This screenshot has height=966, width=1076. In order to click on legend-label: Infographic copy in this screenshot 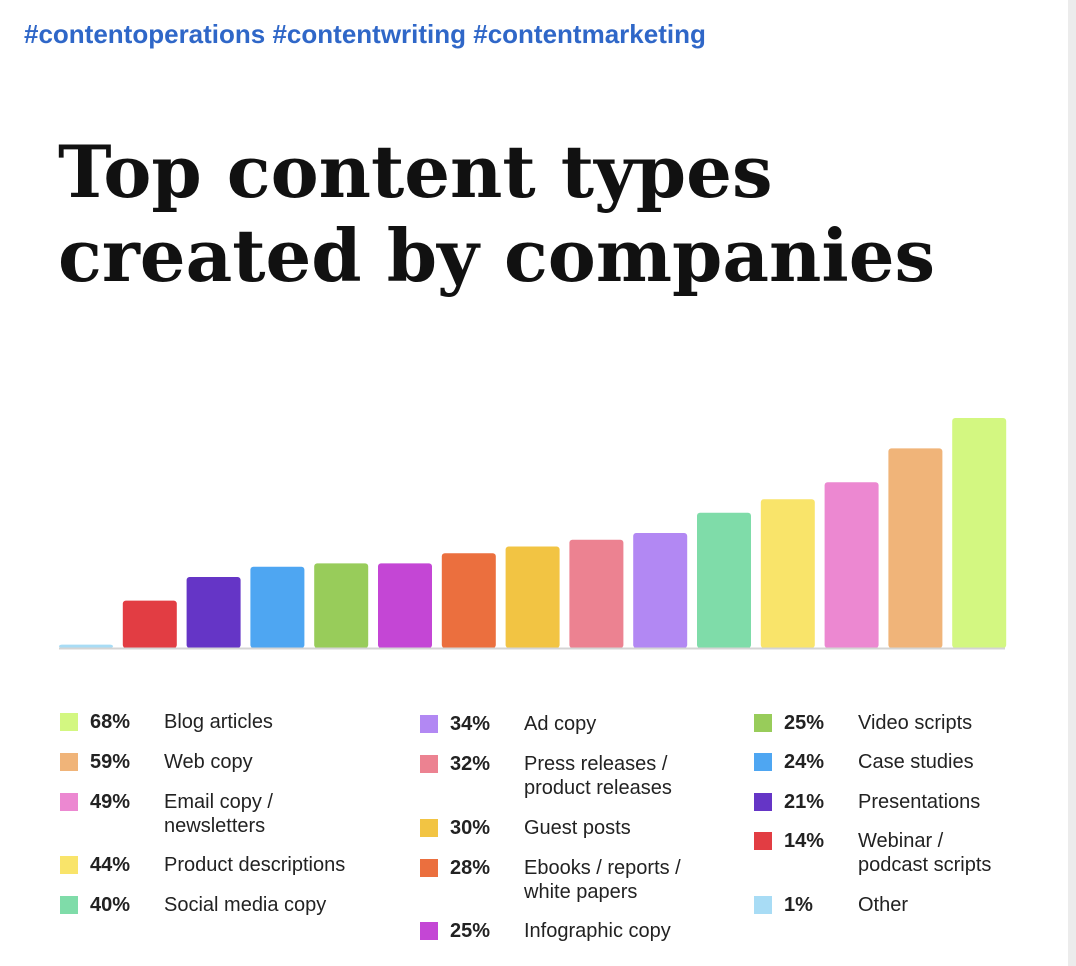, I will do `click(597, 931)`.